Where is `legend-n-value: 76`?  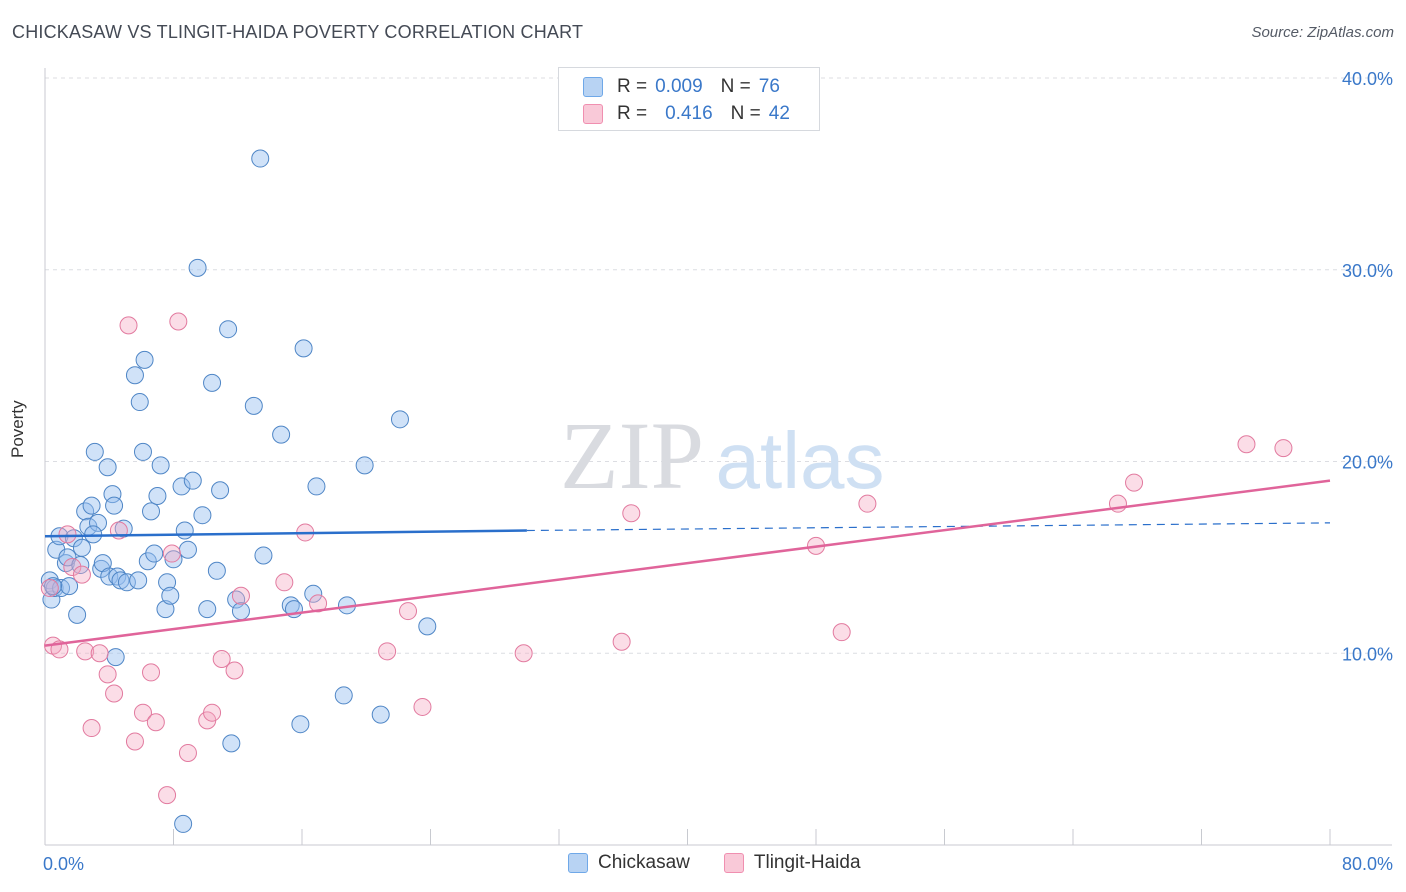
legend-n-value: 76 is located at coordinates (769, 86).